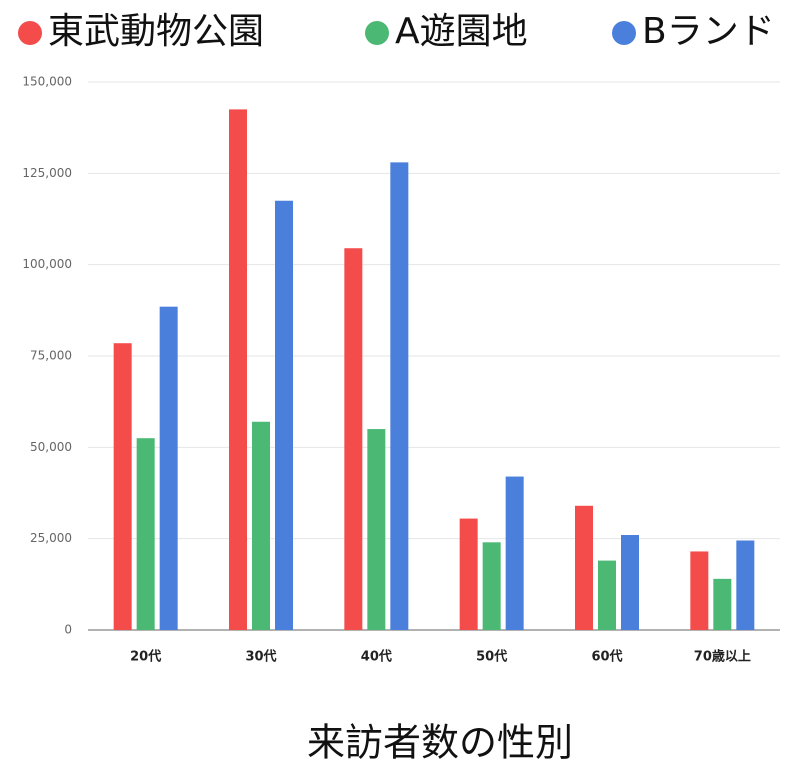 The width and height of the screenshot is (801, 768). What do you see at coordinates (260, 657) in the screenshot?
I see `x-tick-label: 30代` at bounding box center [260, 657].